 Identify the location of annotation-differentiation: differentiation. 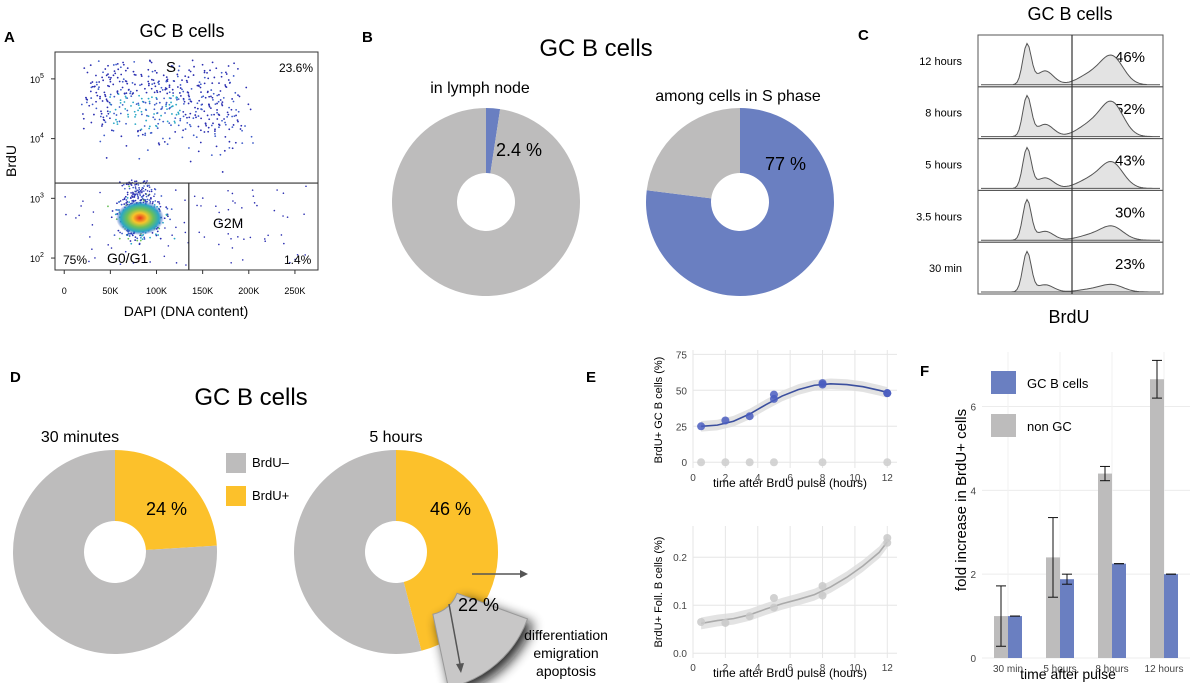
(566, 635).